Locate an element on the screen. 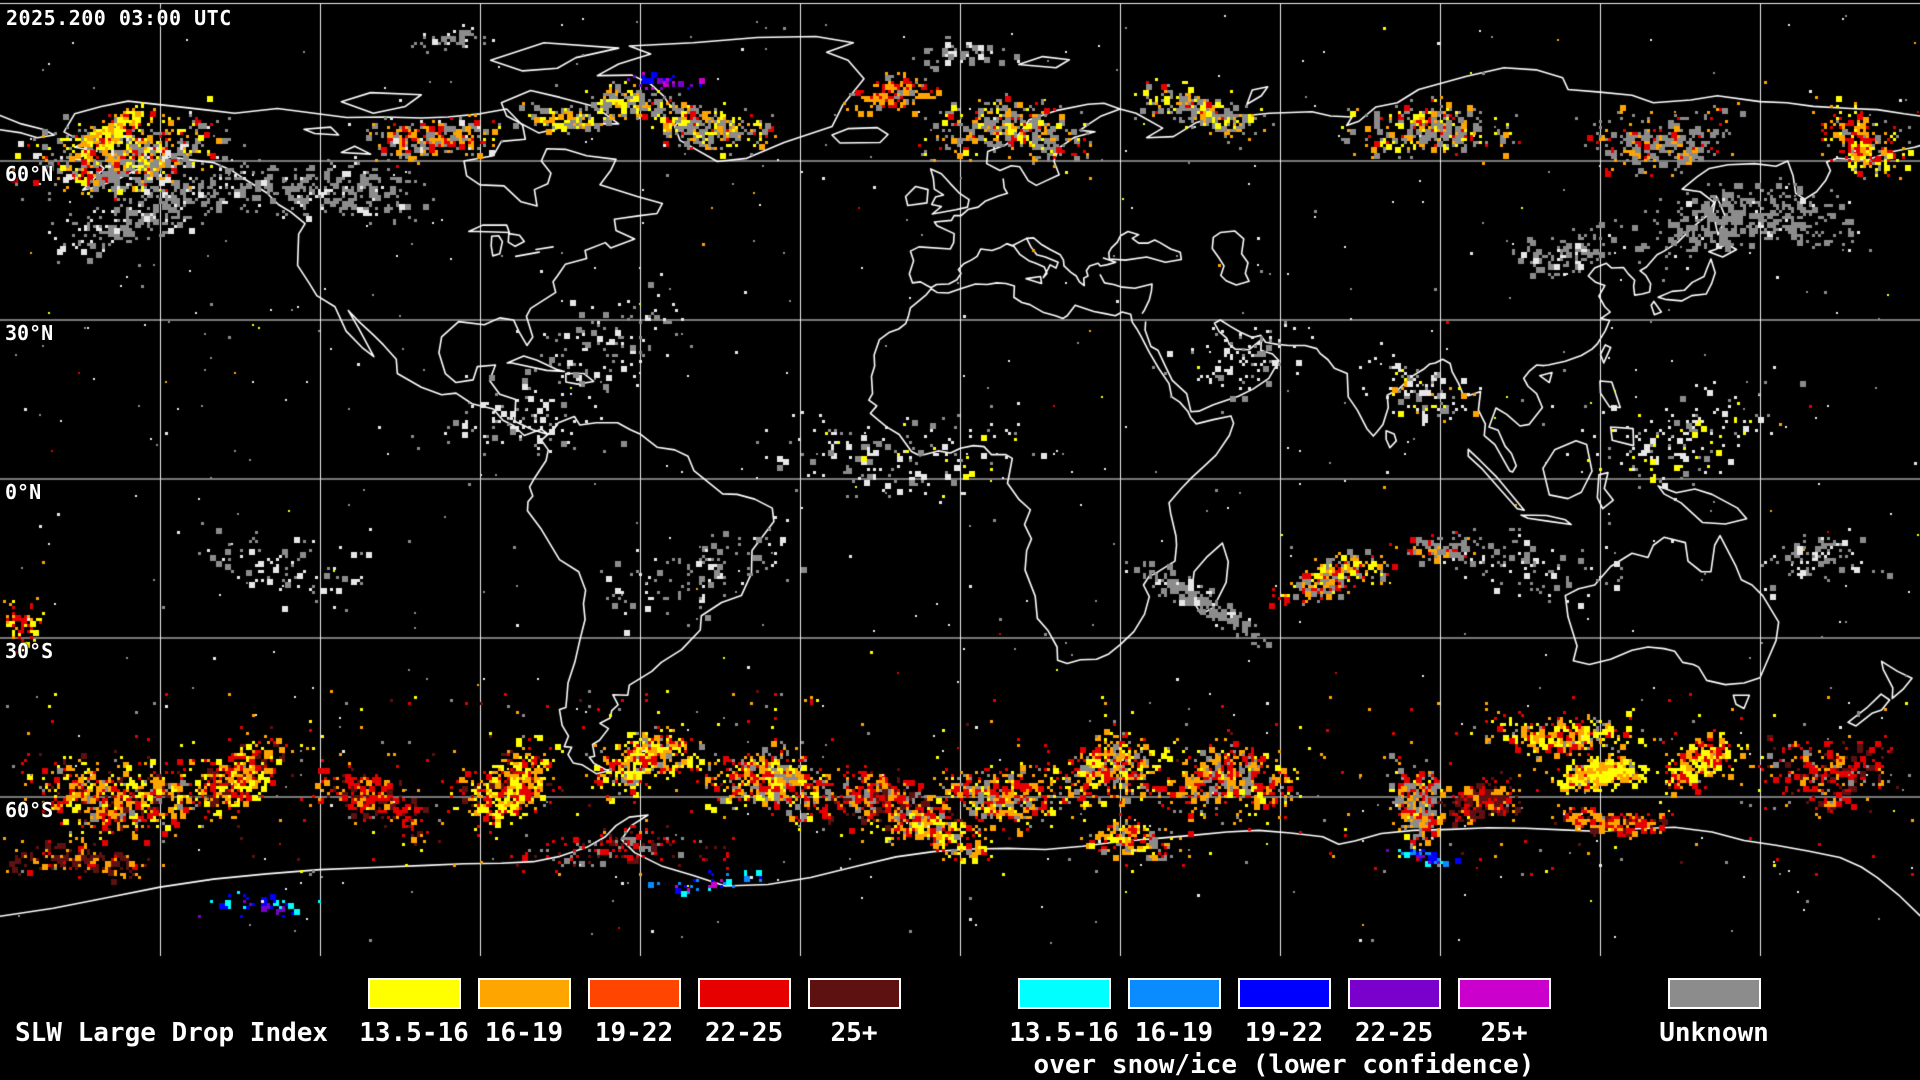  legend-title: SLW Large Drop Index is located at coordinates (172, 1033).